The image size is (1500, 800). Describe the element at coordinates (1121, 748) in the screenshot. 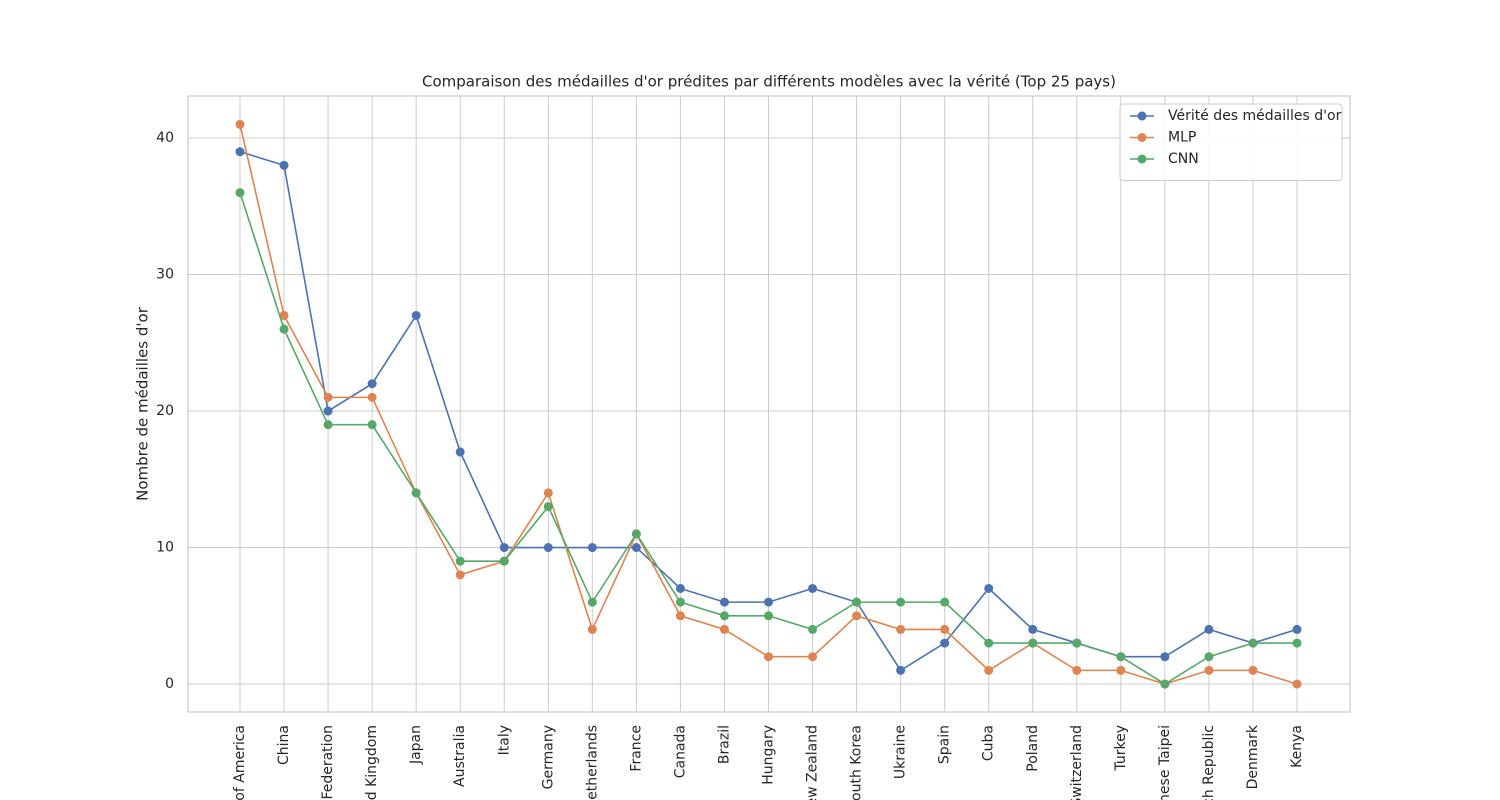

I see `x-tick-label: Turkey` at that location.